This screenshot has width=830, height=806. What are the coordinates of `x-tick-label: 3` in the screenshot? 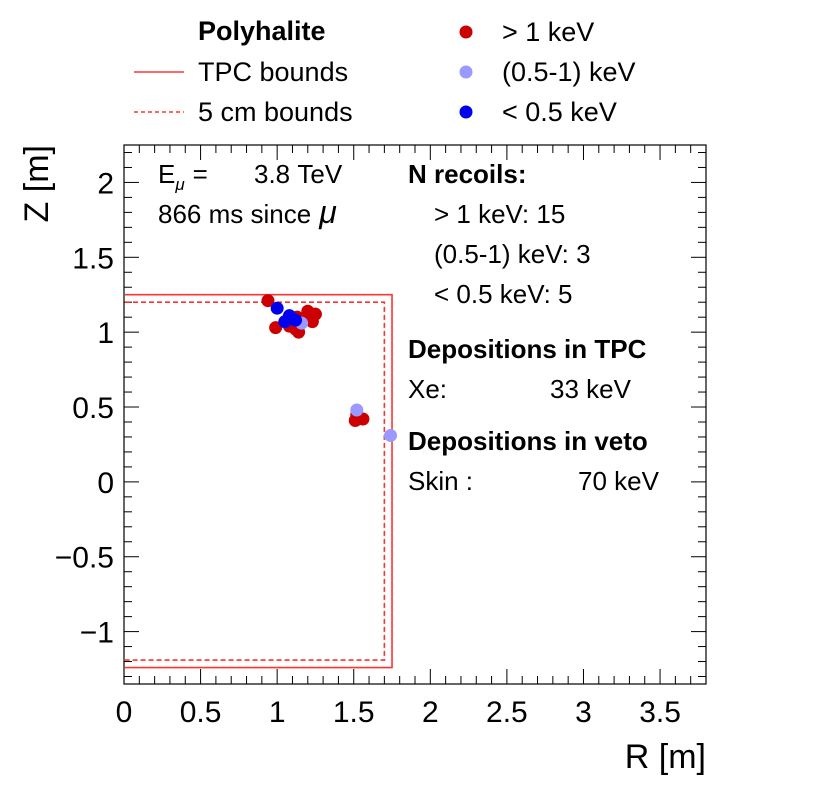 It's located at (583, 712).